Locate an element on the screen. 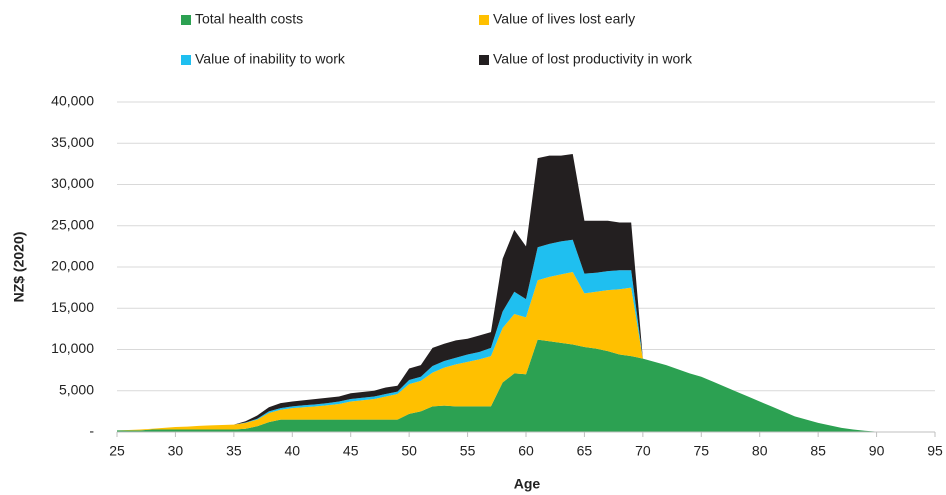  x-tick-label: 40 is located at coordinates (292, 451).